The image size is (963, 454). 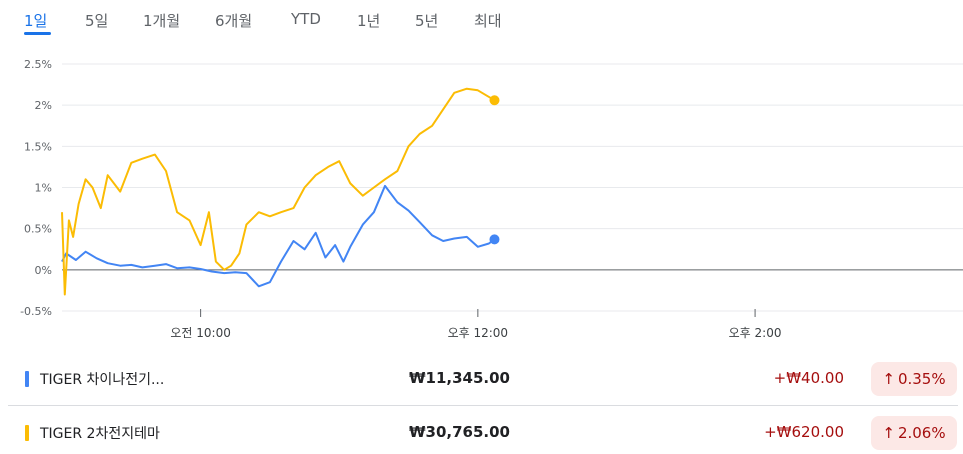 I want to click on y-tick-label: 0%, so click(x=43, y=270).